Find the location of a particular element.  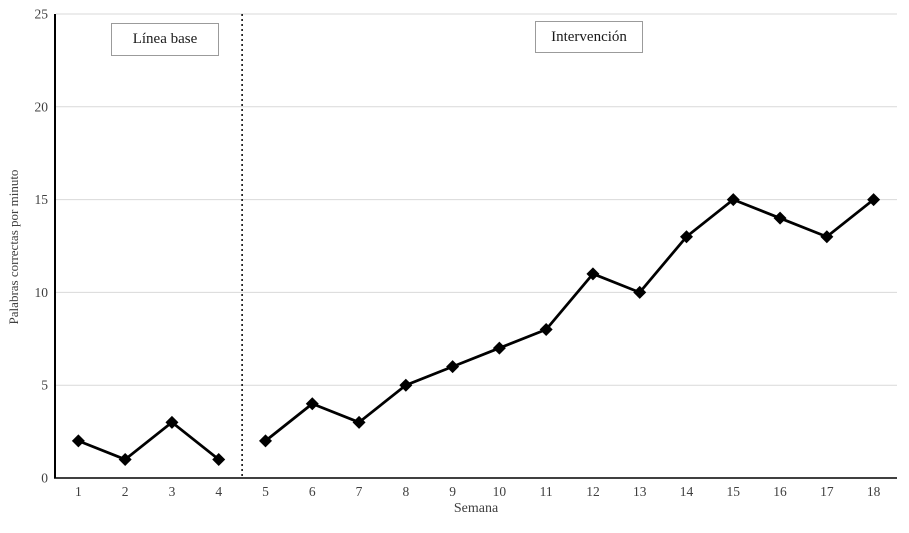

x-tick-label: 18 is located at coordinates (874, 491).